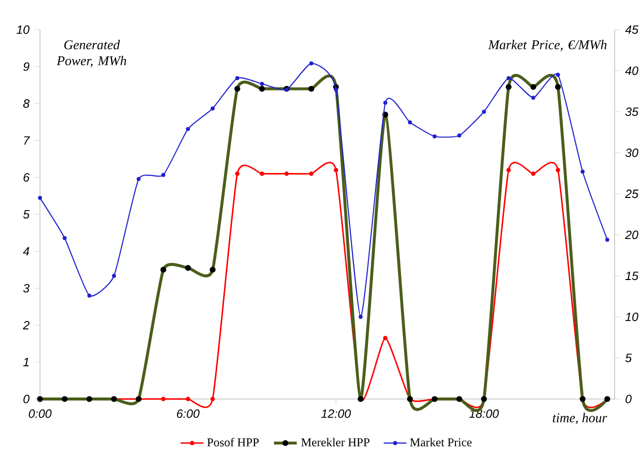 The width and height of the screenshot is (643, 461). Describe the element at coordinates (631, 70) in the screenshot. I see `y2-tick-label: 40` at that location.